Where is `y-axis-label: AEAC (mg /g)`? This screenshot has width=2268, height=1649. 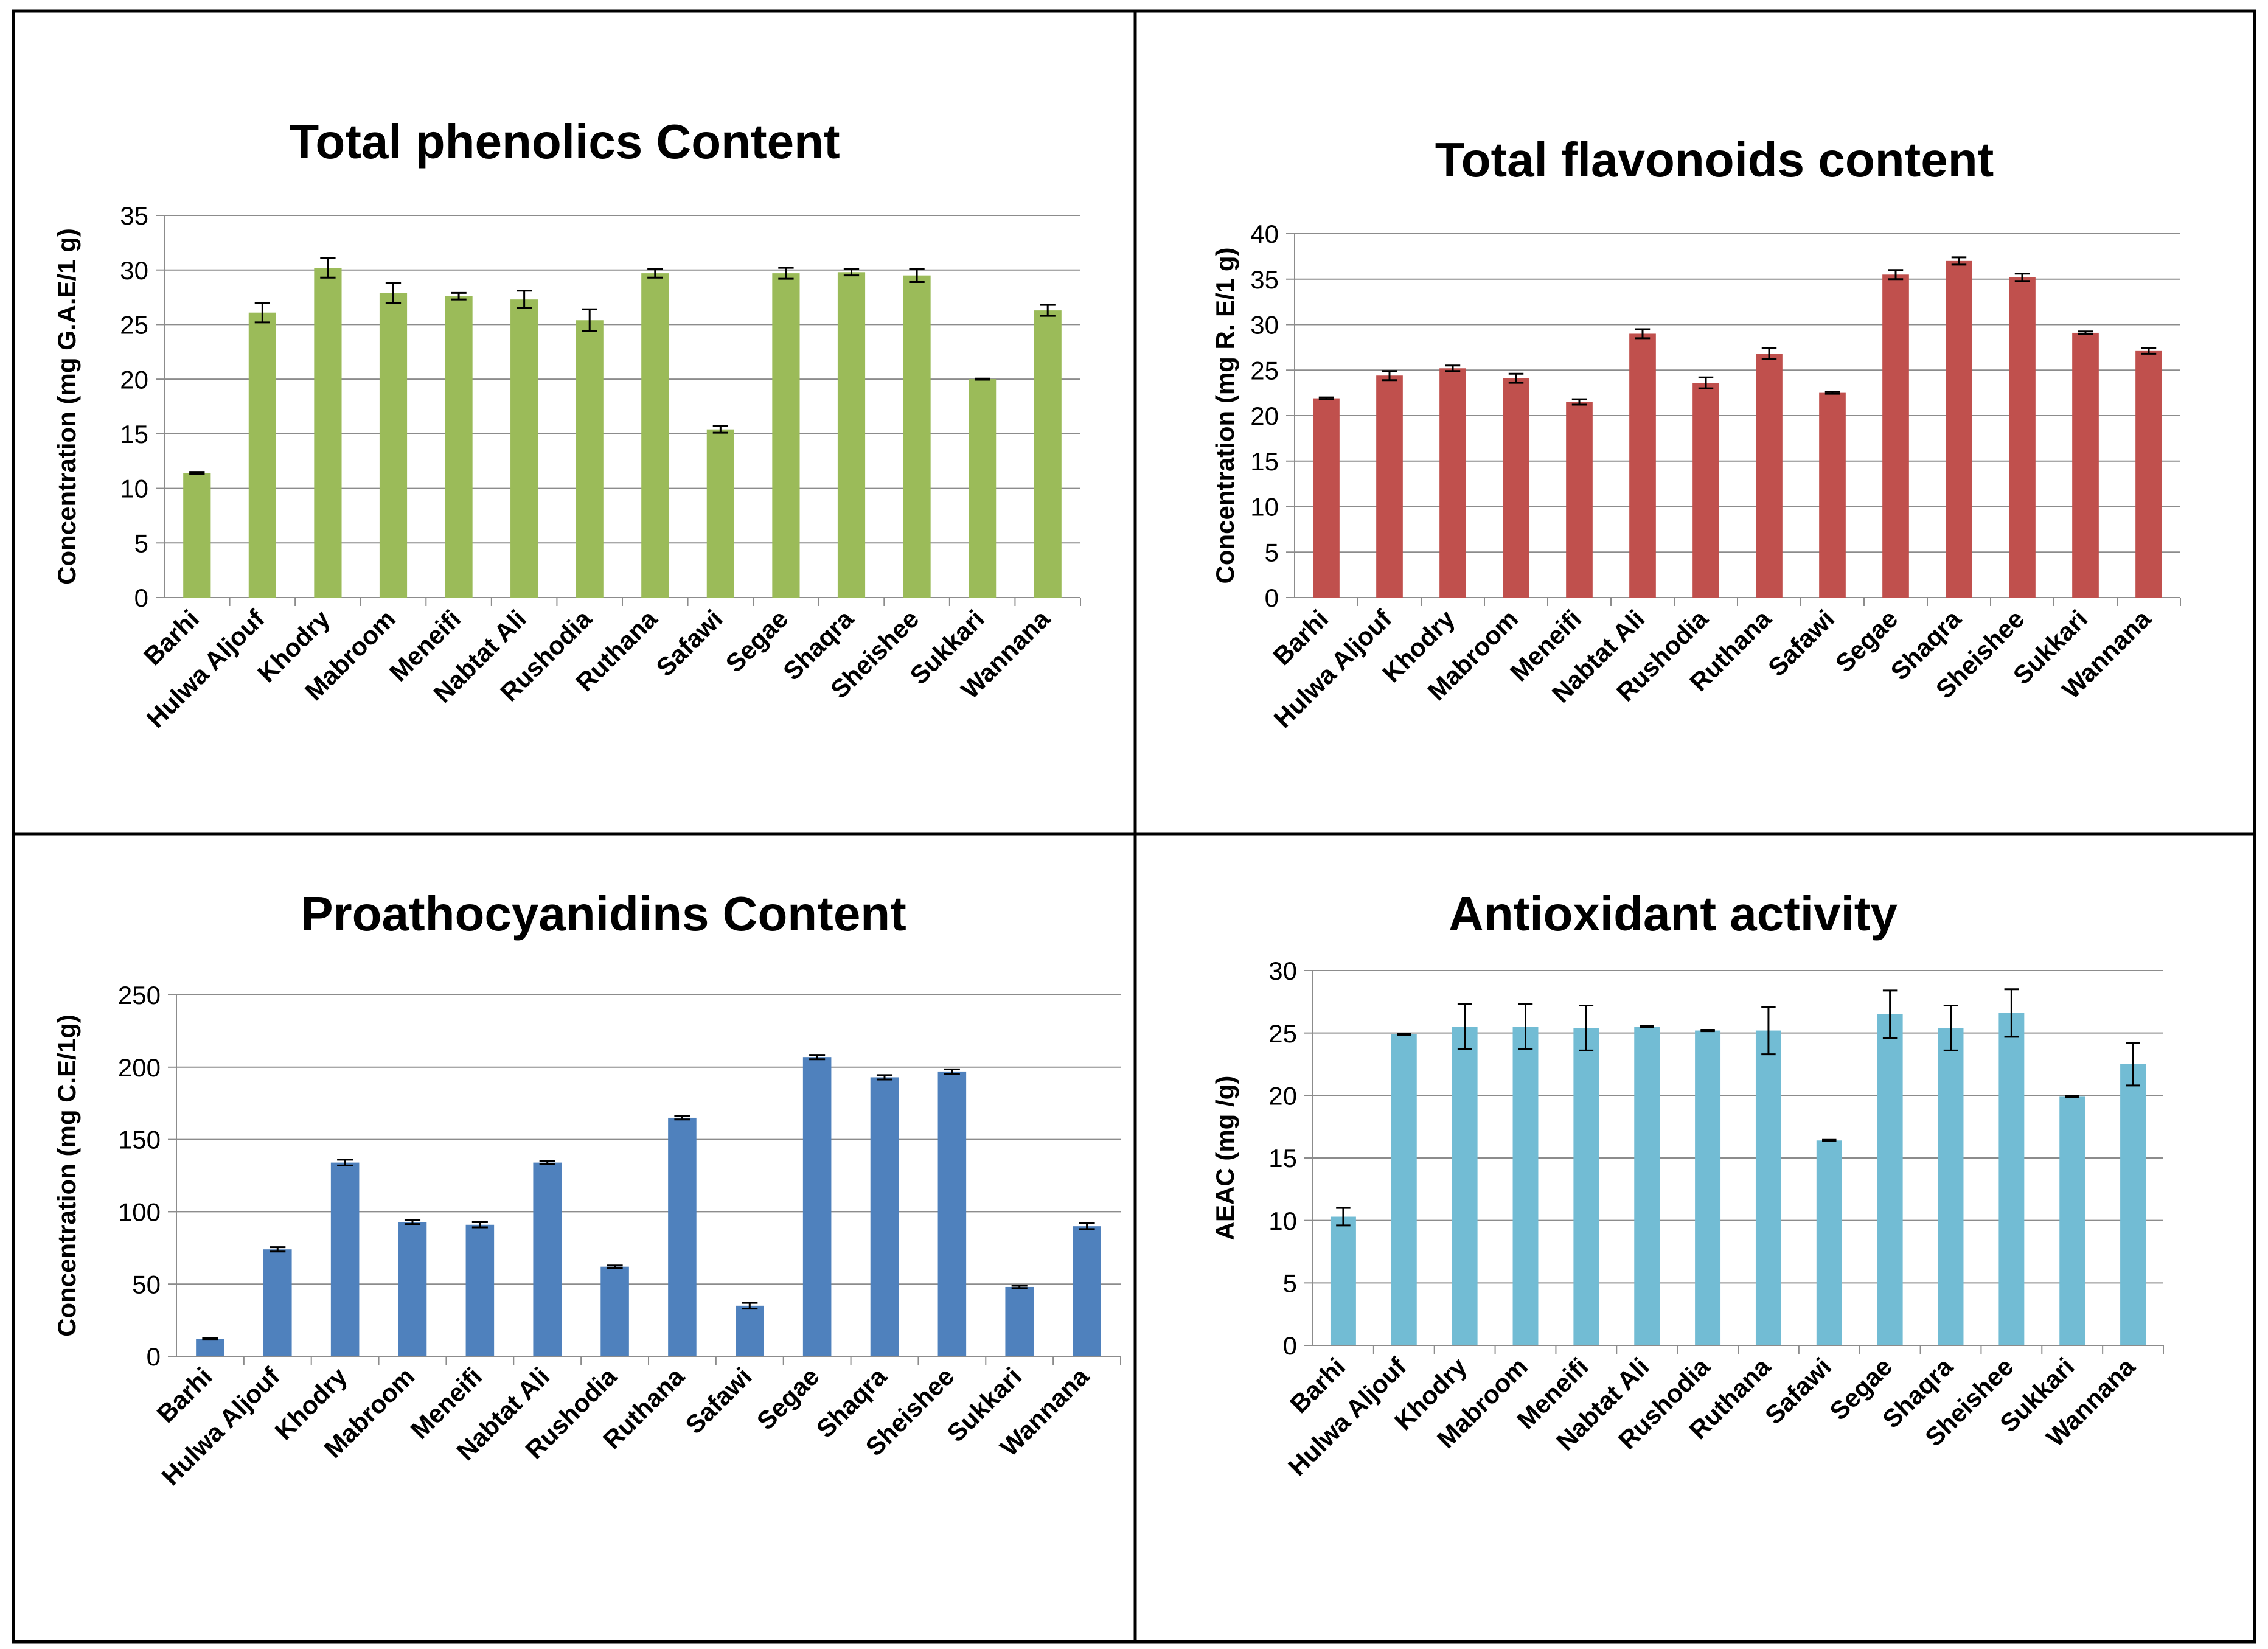
y-axis-label: AEAC (mg /g) is located at coordinates (1225, 1158).